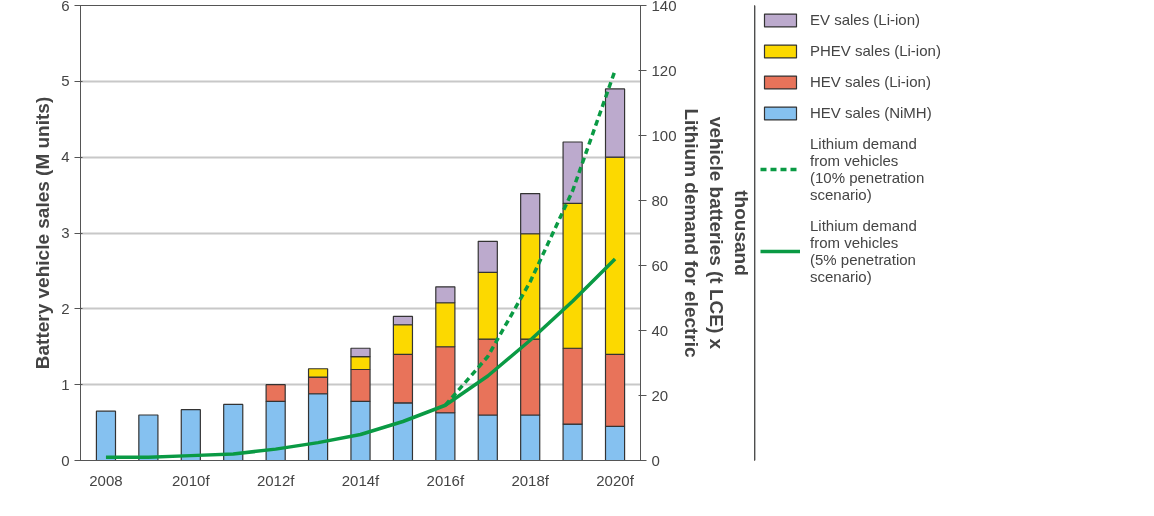 The height and width of the screenshot is (516, 1154). Describe the element at coordinates (664, 70) in the screenshot. I see `y2-tick-label: 120` at that location.